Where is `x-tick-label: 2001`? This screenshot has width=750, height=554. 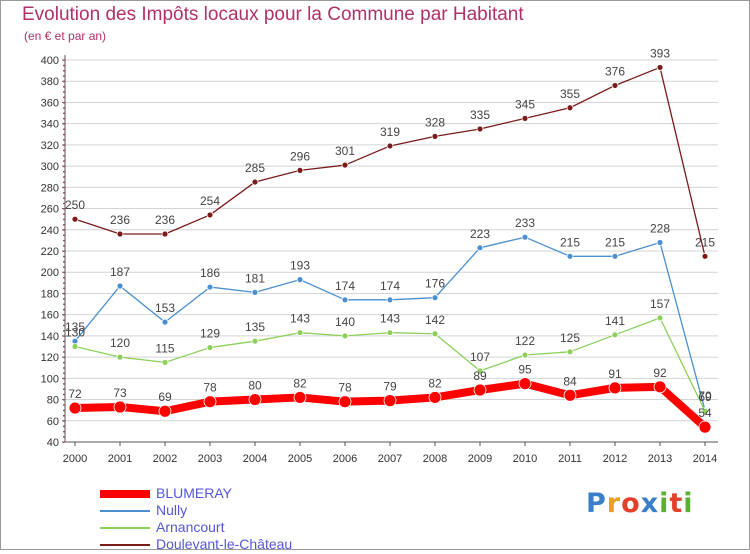
x-tick-label: 2001 is located at coordinates (120, 459).